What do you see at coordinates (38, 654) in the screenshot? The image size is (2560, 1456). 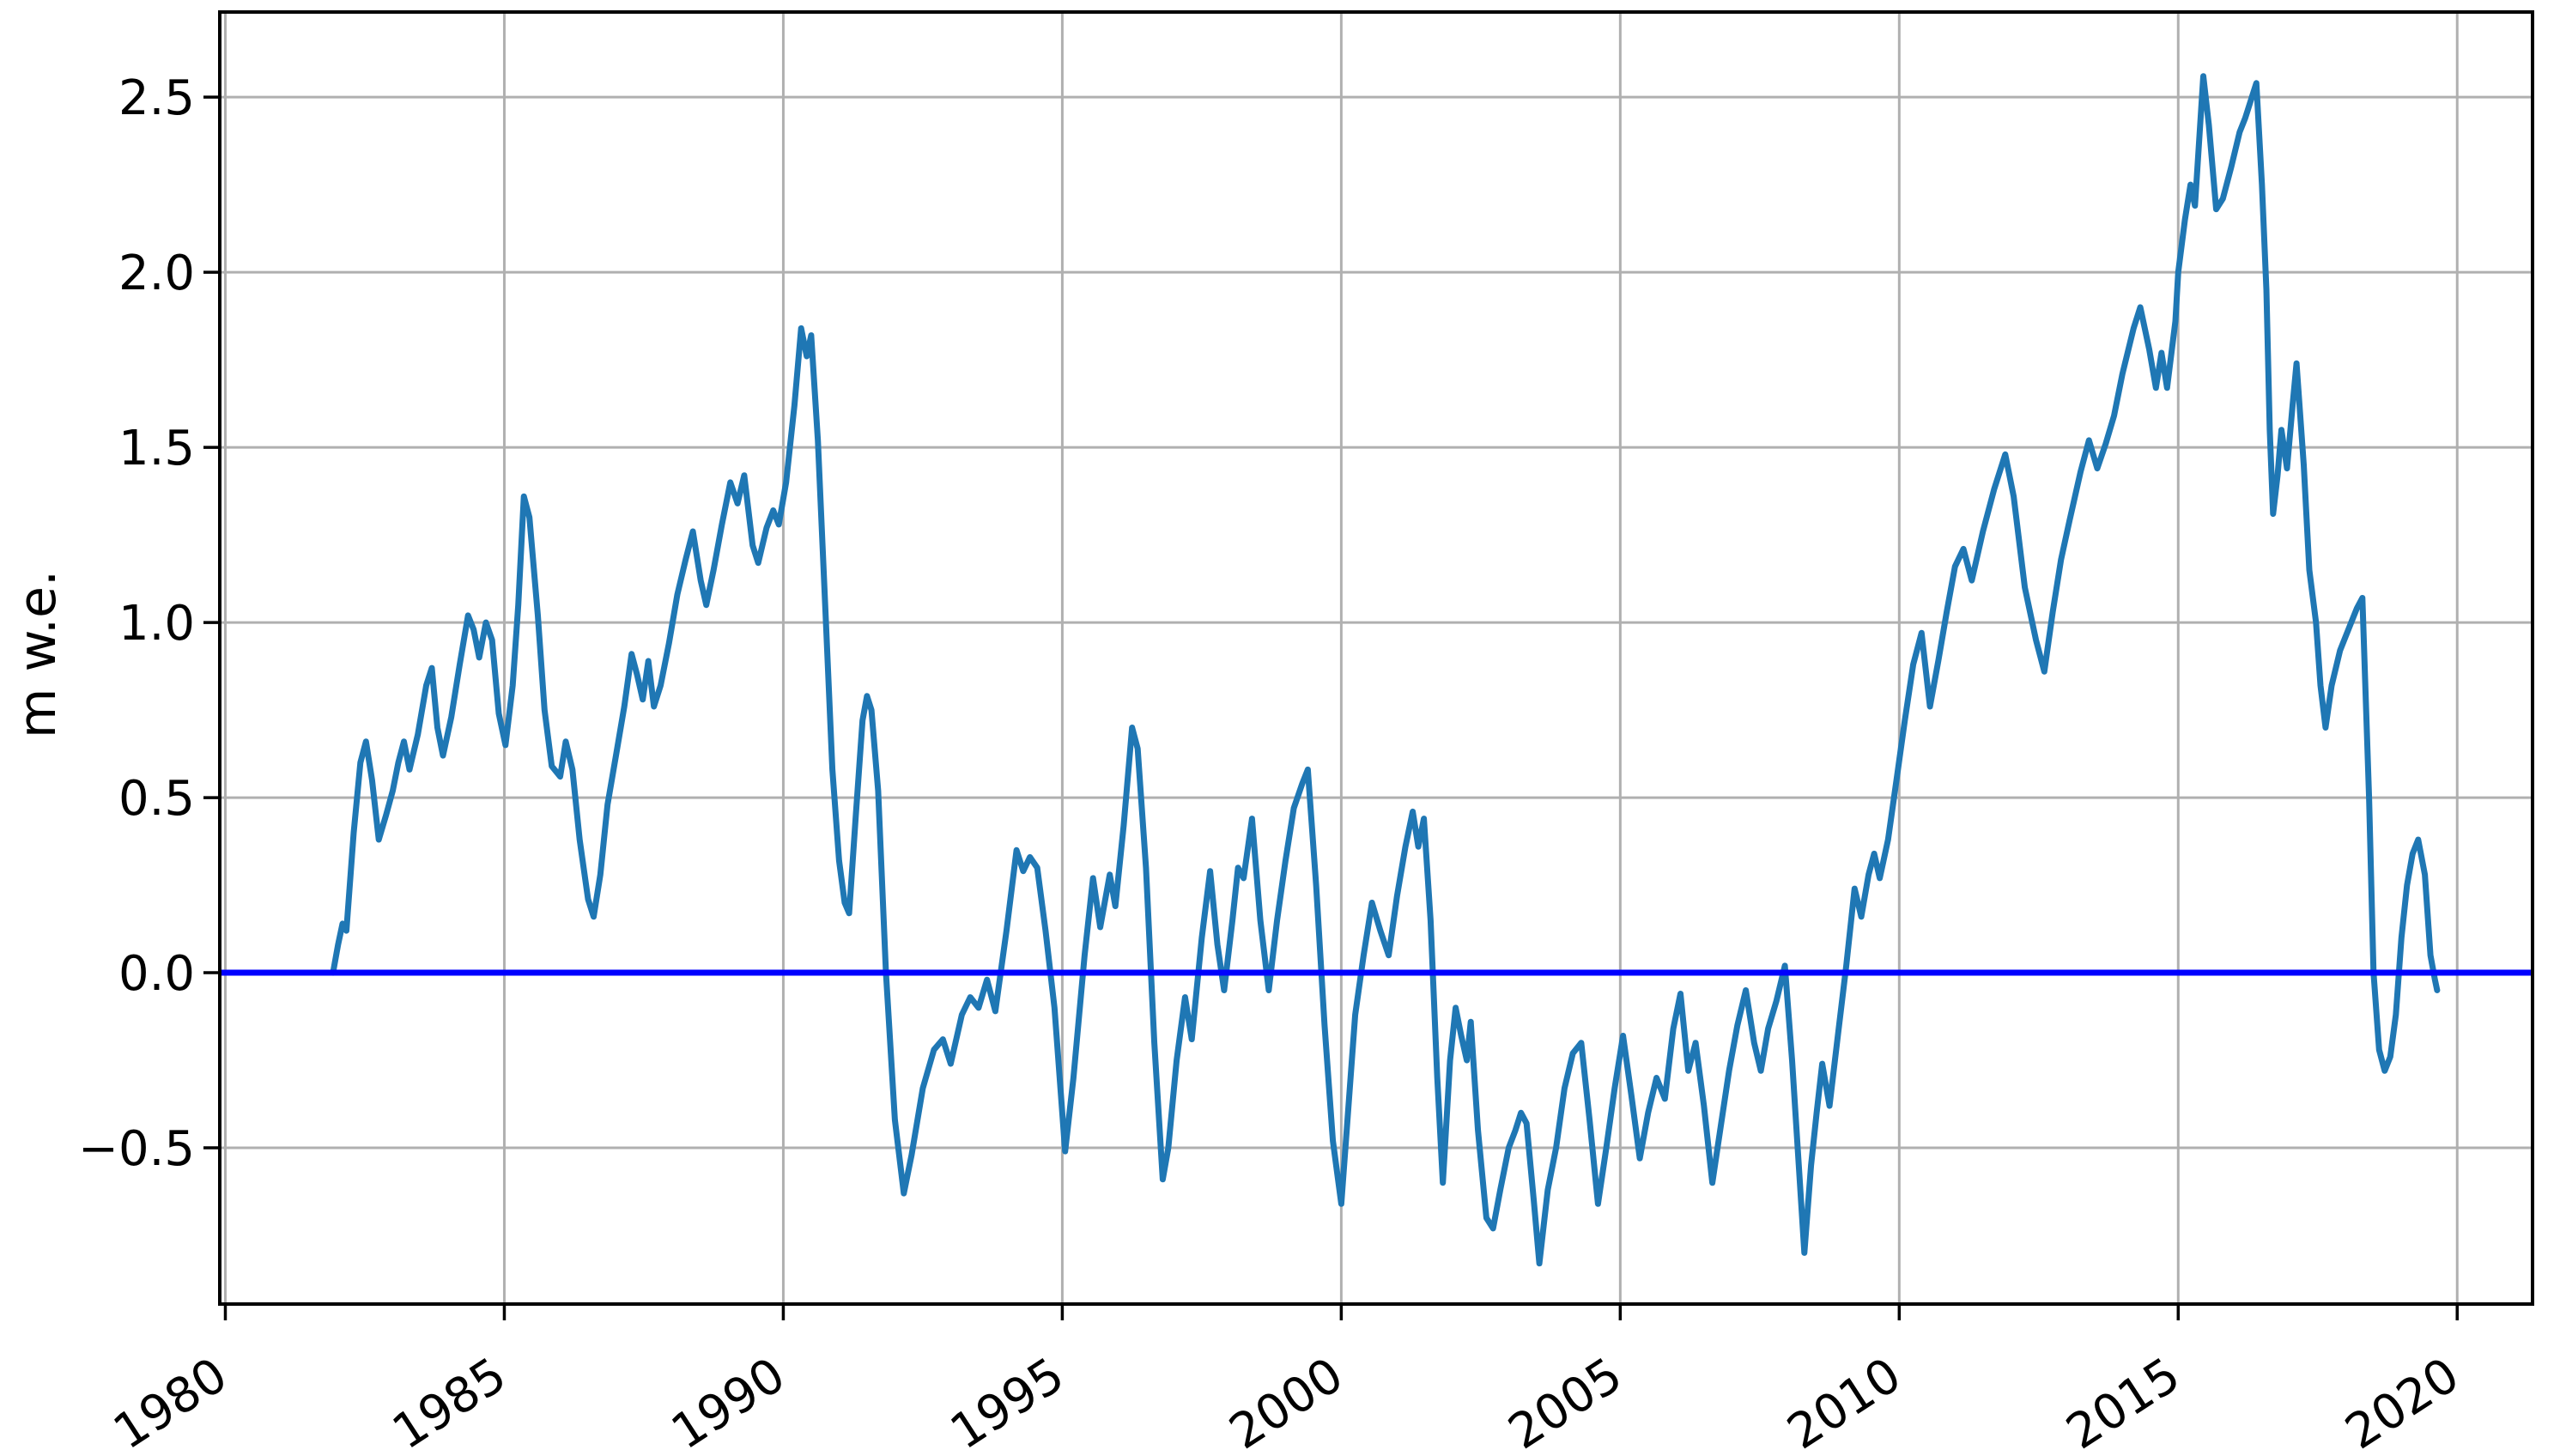 I see `y-axis-label: m w.e.` at bounding box center [38, 654].